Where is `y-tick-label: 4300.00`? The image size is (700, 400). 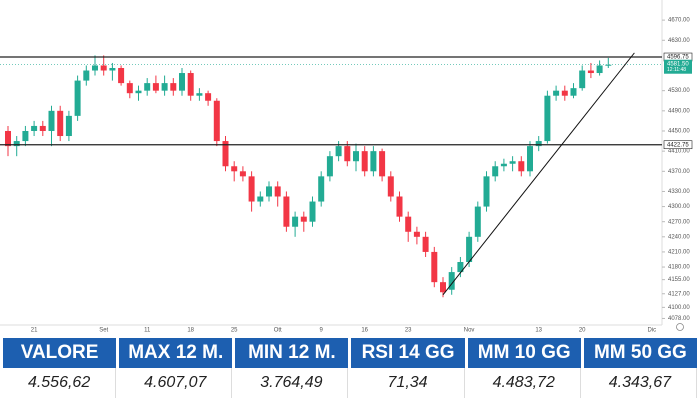
y-tick-label: 4300.00 is located at coordinates (679, 207).